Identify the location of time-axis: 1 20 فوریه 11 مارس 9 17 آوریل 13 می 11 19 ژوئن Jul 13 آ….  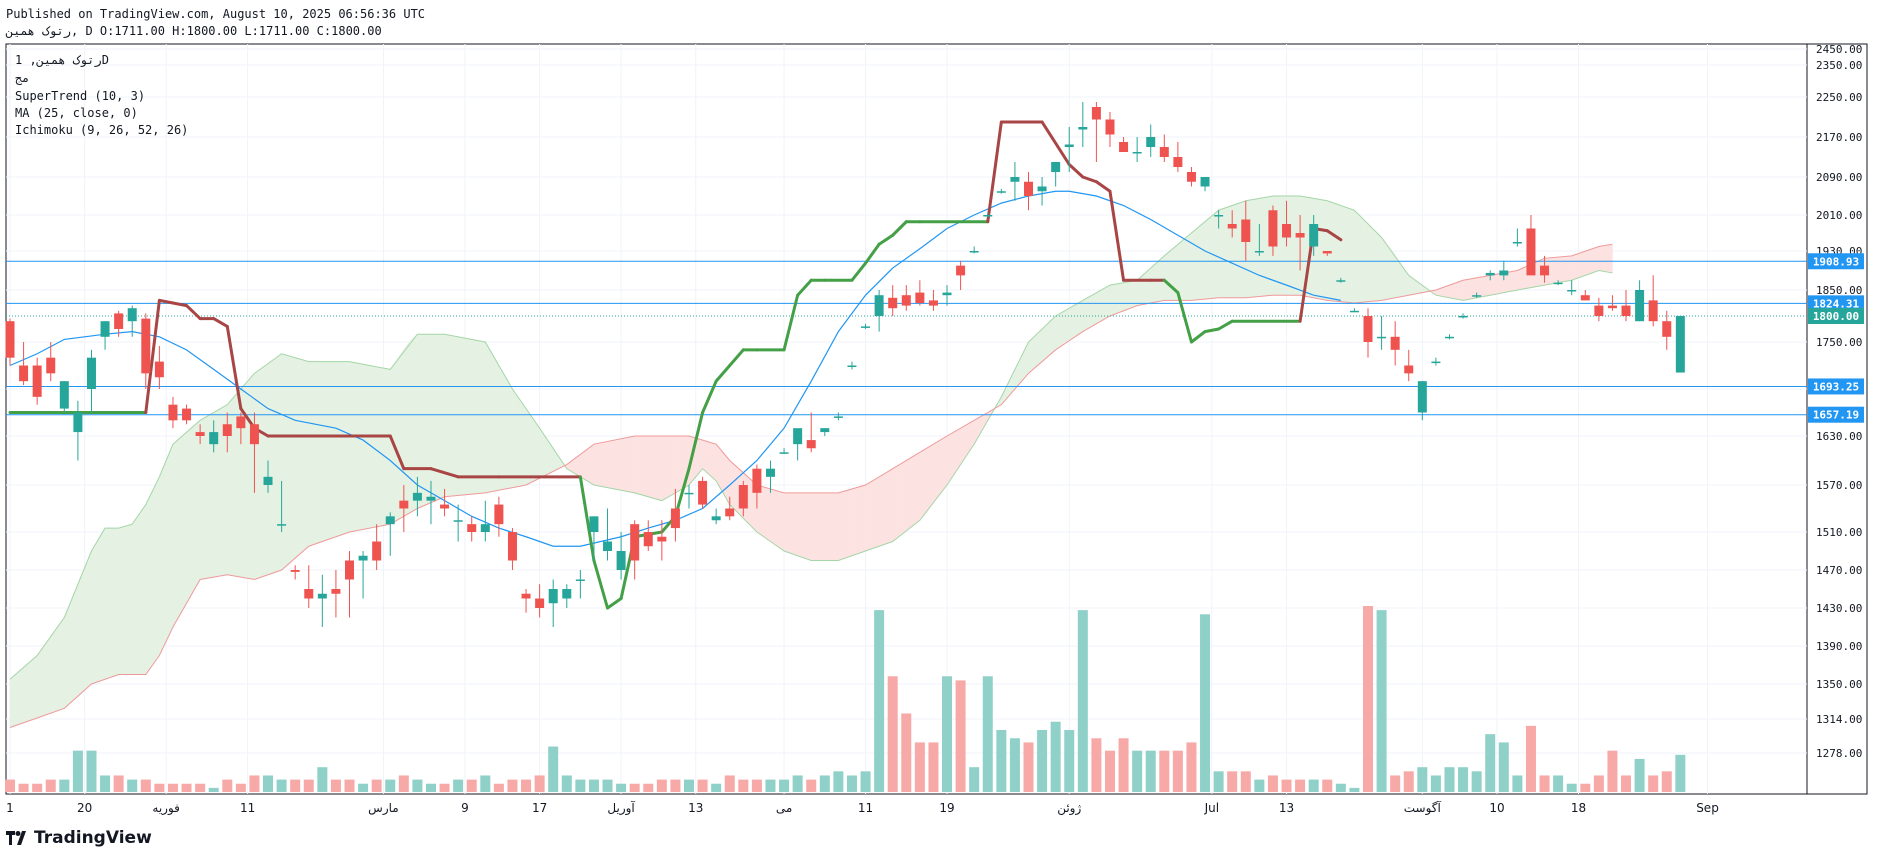
(862, 808).